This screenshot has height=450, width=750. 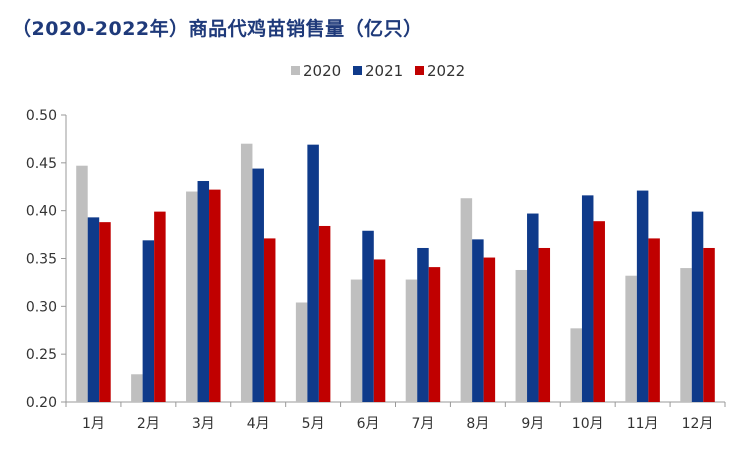 I want to click on x-tick-label: 8月, so click(x=477, y=424).